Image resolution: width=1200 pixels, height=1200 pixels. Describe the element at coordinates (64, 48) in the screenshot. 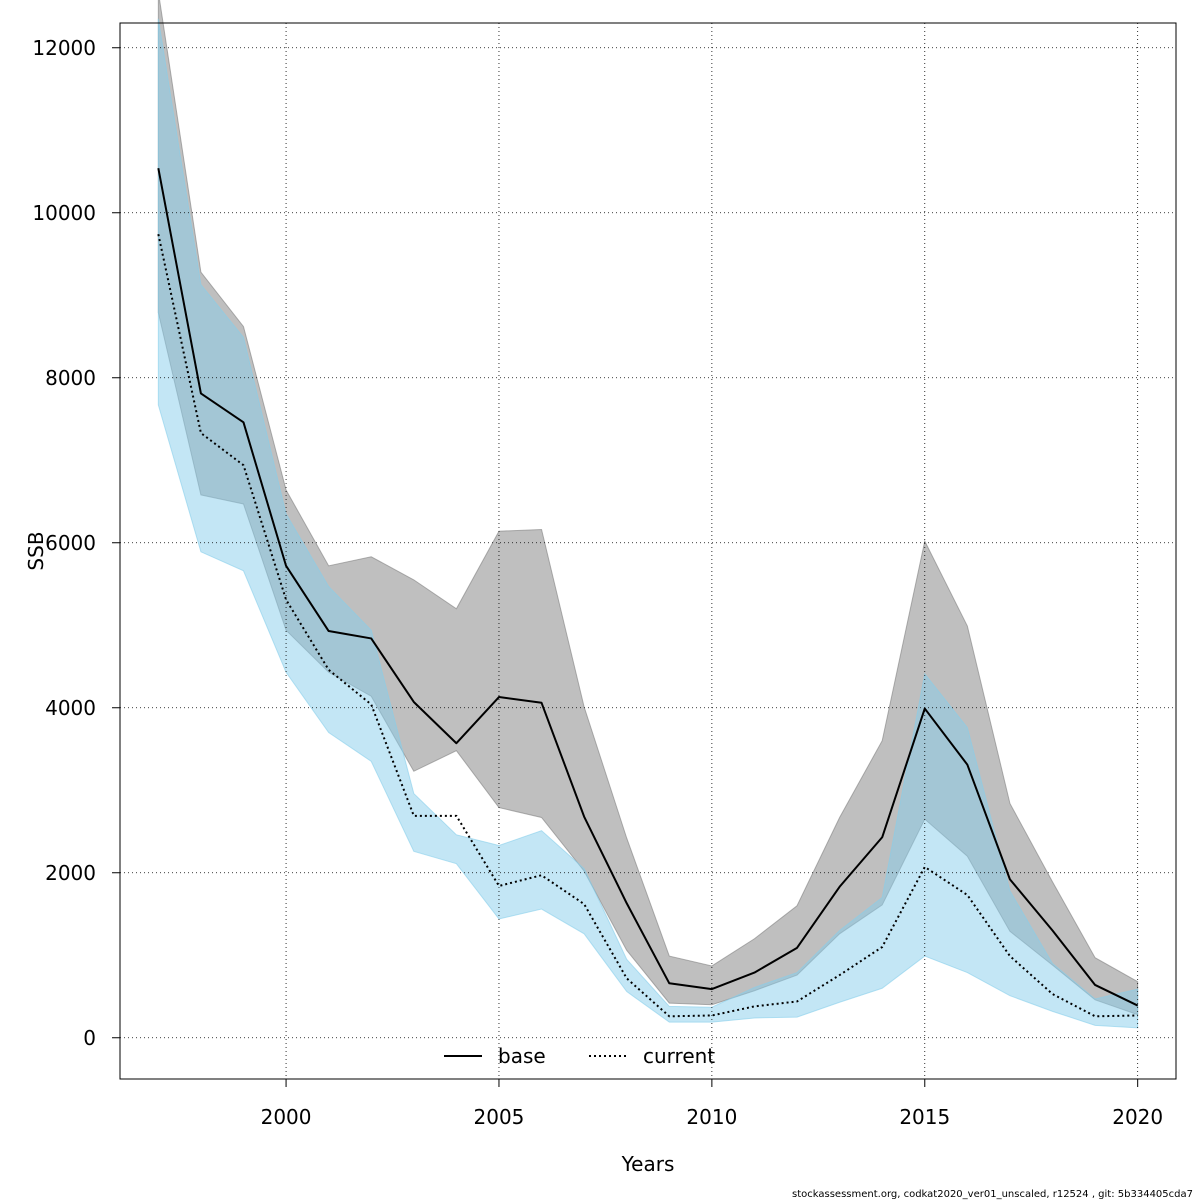

I see `y-tick-label-12000: 12000` at that location.